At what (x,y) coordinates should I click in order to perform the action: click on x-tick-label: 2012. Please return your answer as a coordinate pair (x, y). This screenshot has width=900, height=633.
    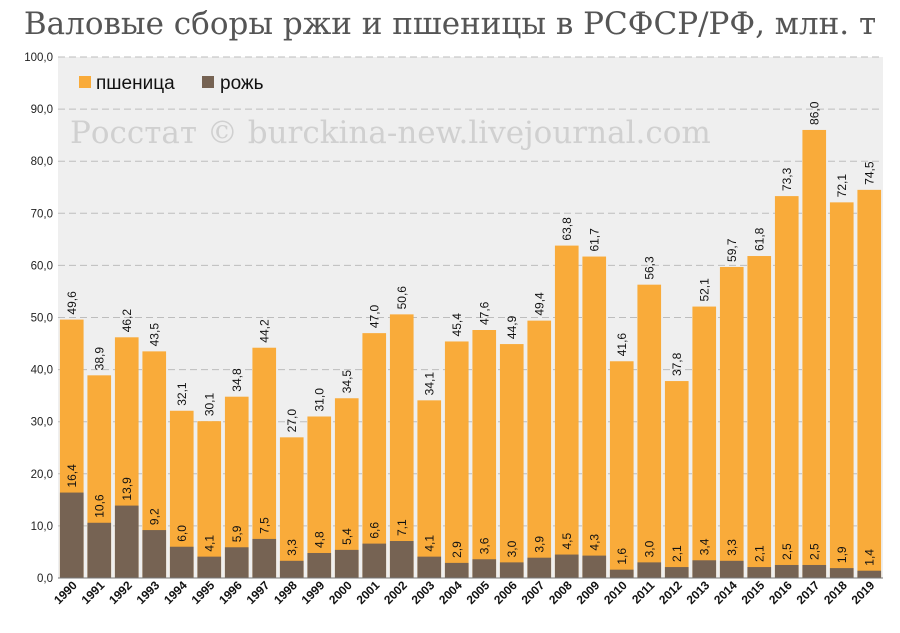
    Looking at the image, I should click on (670, 592).